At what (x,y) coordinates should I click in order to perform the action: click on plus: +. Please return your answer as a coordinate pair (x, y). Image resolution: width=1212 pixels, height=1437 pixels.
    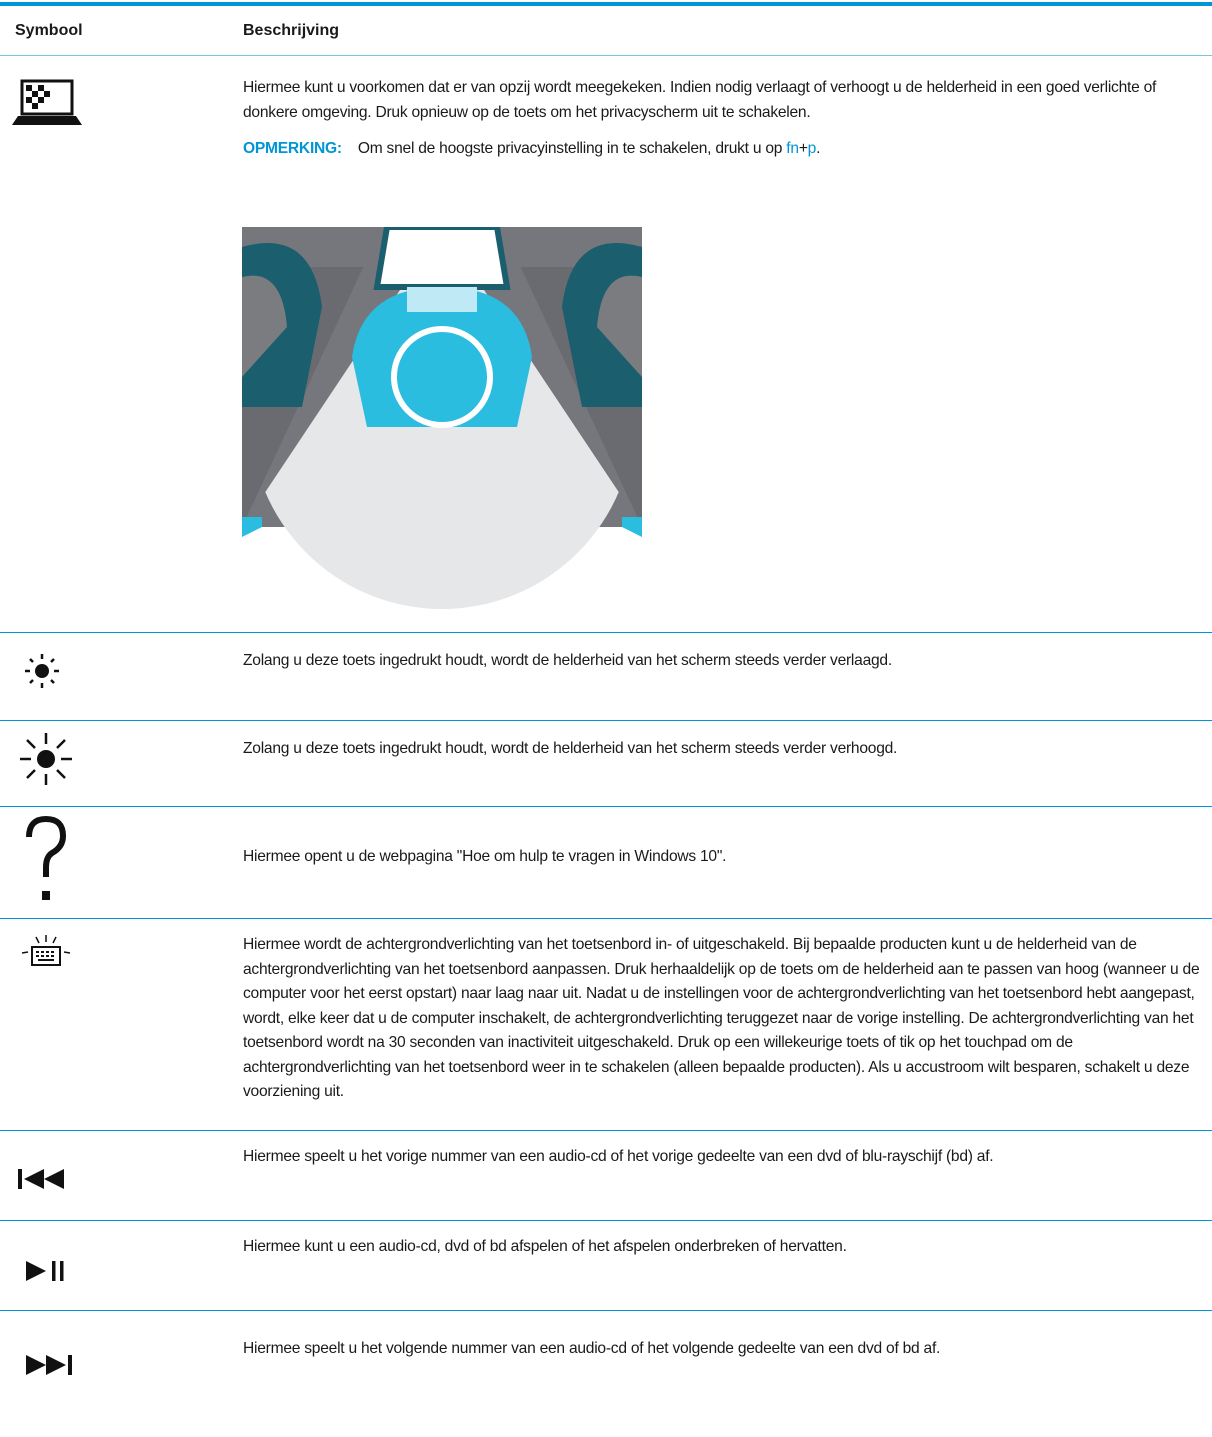
    Looking at the image, I should click on (803, 148).